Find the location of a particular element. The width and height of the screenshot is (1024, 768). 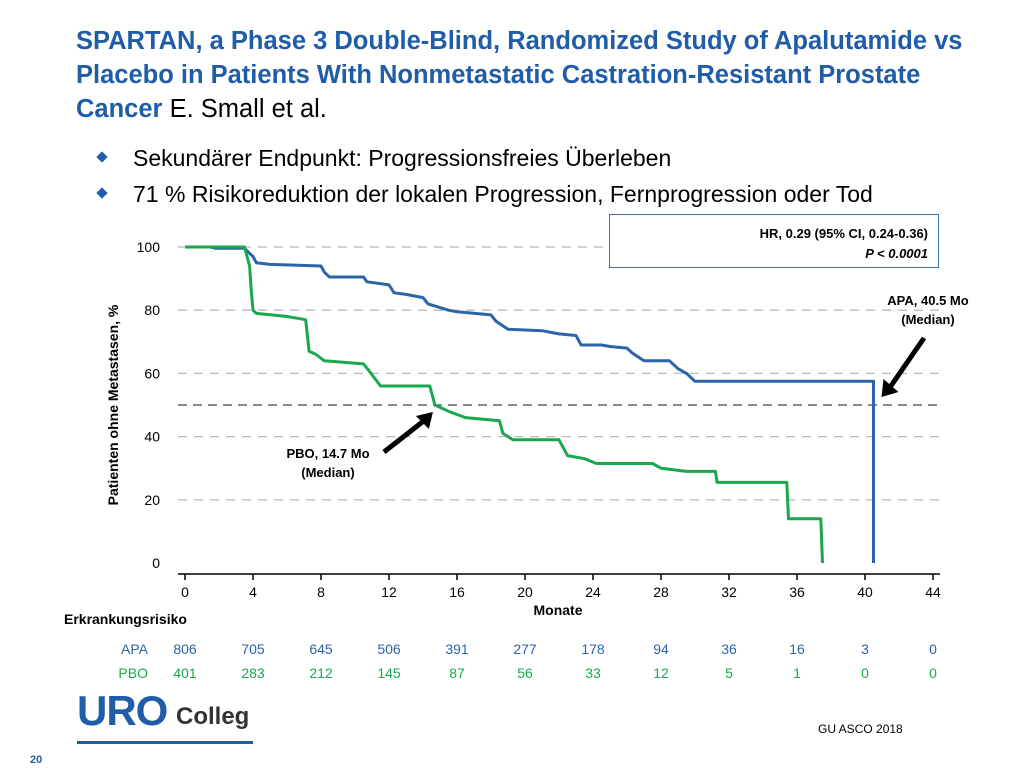

logo-colleg-text: Colleg is located at coordinates (213, 716).